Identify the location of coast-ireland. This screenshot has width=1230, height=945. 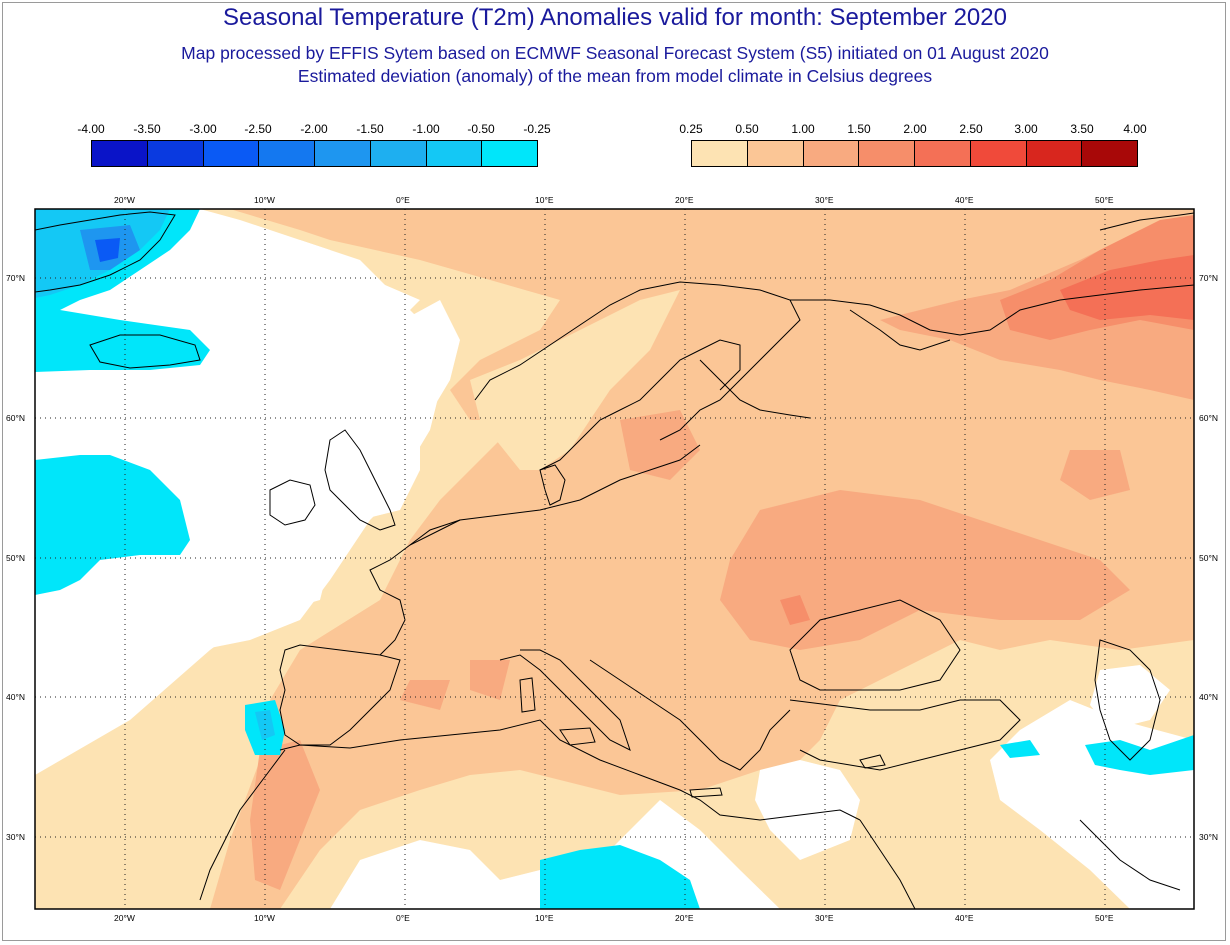
(292, 502).